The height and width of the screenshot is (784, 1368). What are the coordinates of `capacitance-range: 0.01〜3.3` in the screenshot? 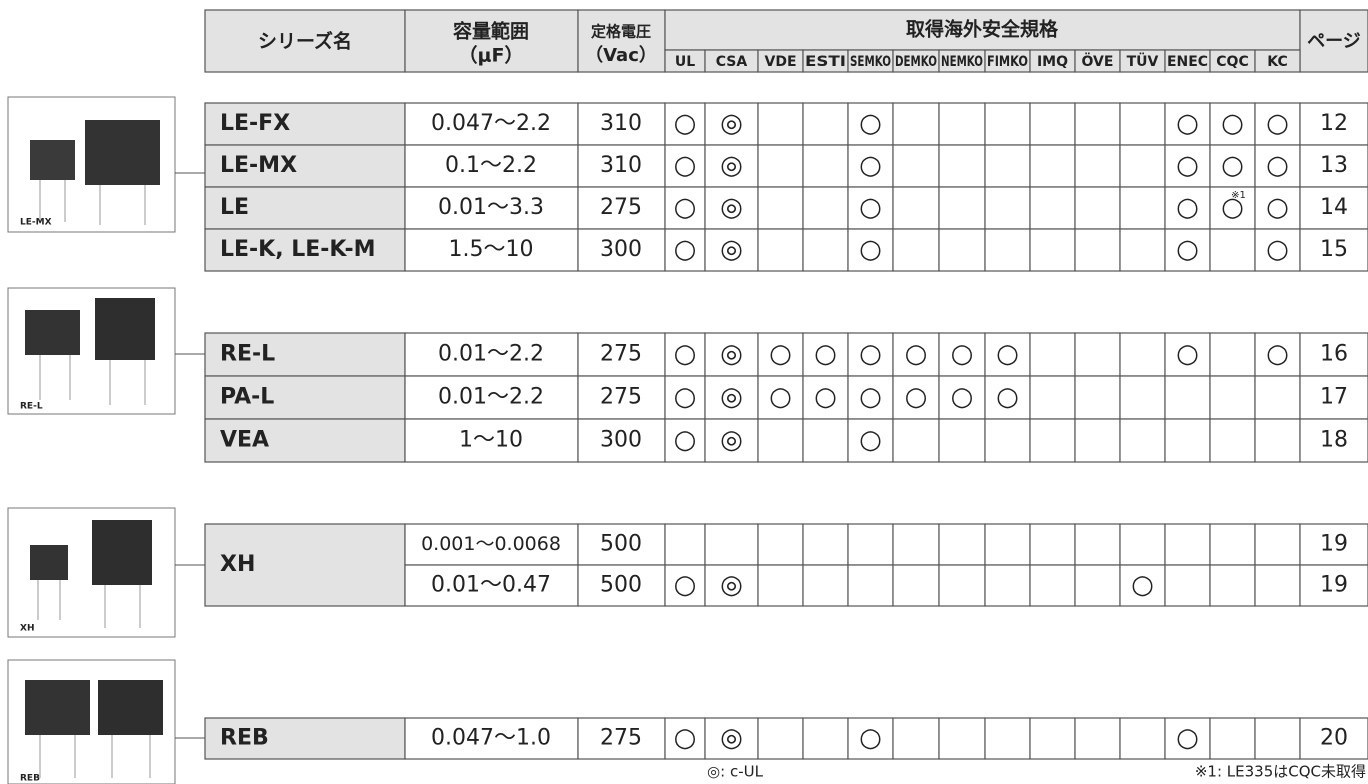 It's located at (491, 207).